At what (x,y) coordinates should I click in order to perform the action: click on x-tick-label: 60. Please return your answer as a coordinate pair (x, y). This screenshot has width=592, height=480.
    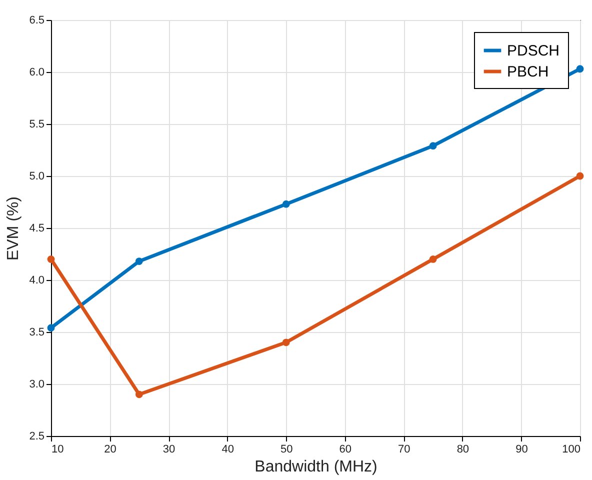
    Looking at the image, I should click on (345, 450).